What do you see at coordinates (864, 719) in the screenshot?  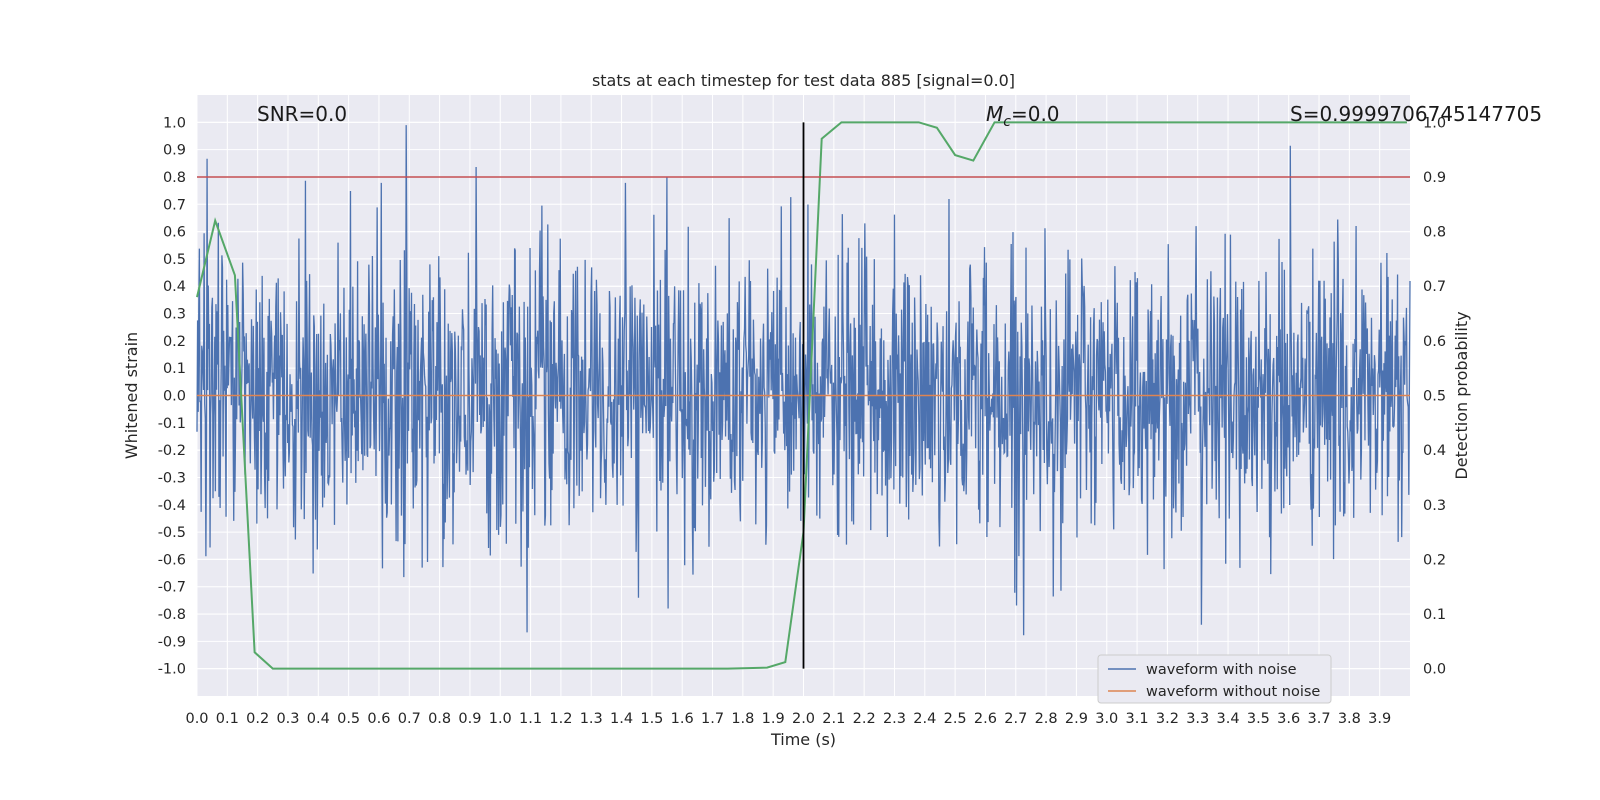 I see `x-tick-label: 2.2` at bounding box center [864, 719].